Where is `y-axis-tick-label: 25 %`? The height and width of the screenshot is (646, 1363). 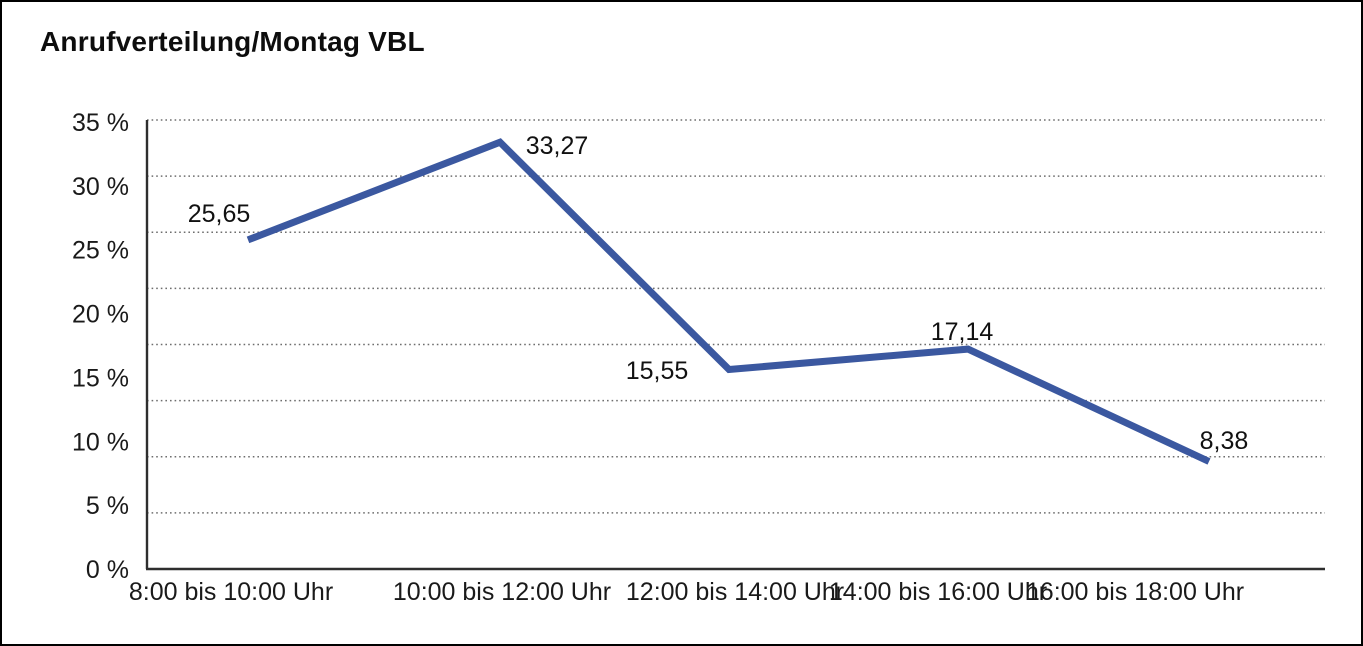 y-axis-tick-label: 25 % is located at coordinates (100, 251).